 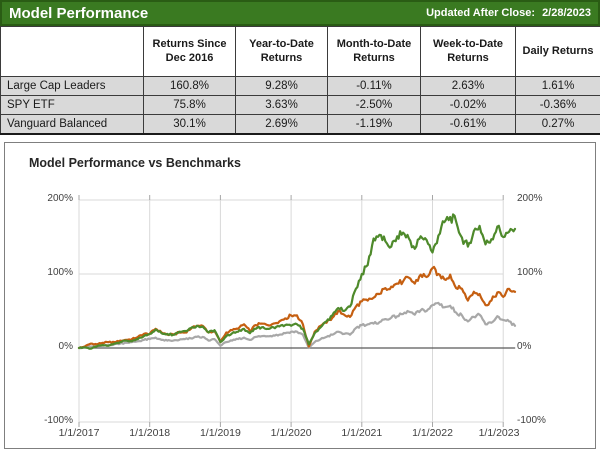 I want to click on cell-value: -1.19%, so click(x=374, y=124).